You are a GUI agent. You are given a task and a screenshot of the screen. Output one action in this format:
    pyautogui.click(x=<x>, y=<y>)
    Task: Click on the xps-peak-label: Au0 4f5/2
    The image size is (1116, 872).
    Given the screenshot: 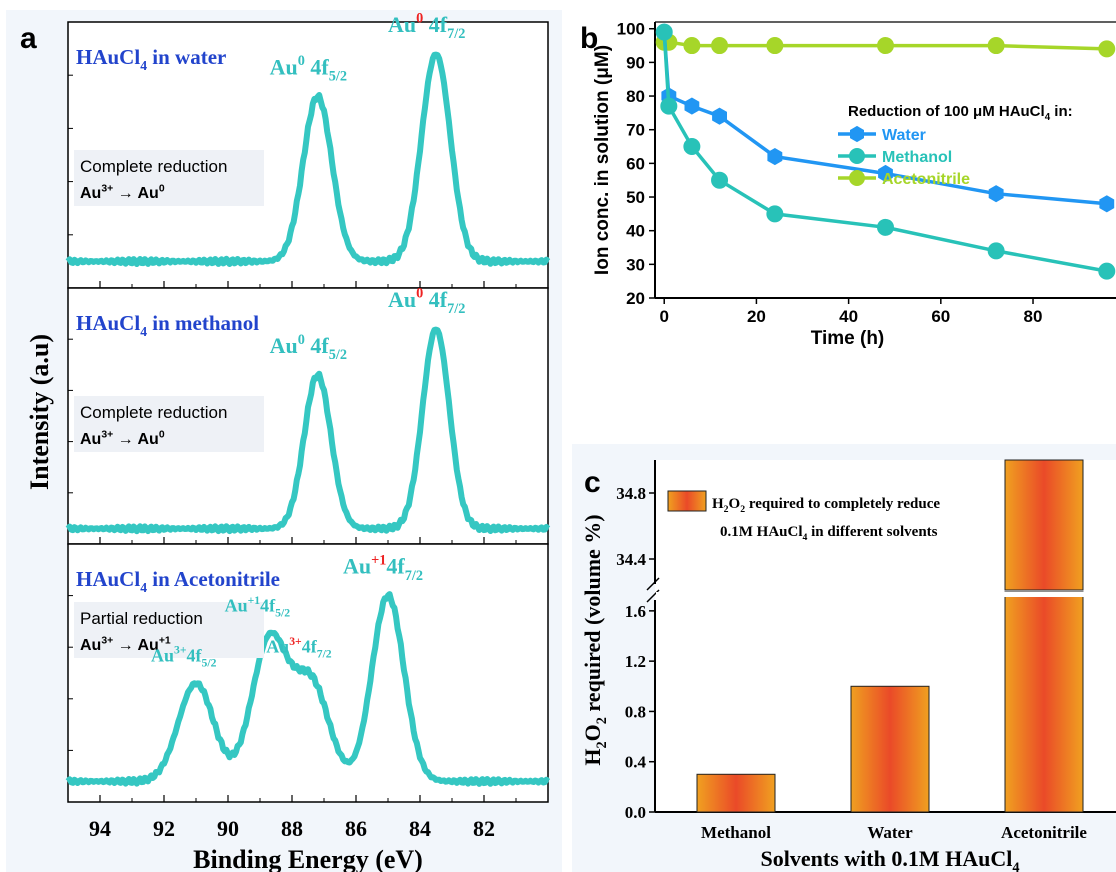 What is the action you would take?
    pyautogui.click(x=308, y=68)
    